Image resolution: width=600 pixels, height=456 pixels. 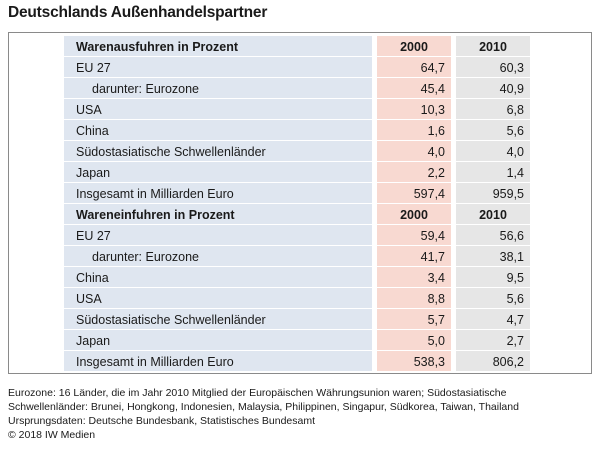 I want to click on section-header-row: Wareneinfuhren in Prozent 2000 2010, so click(x=297, y=214).